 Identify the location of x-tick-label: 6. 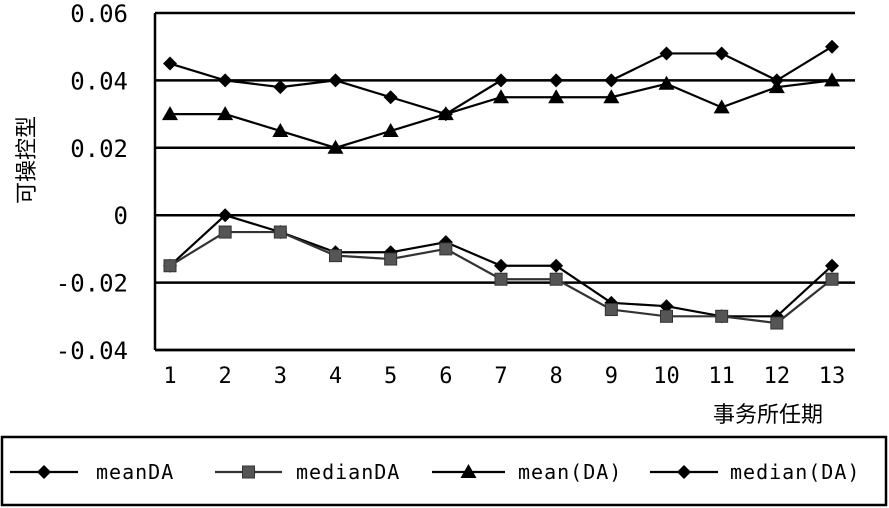
(445, 376).